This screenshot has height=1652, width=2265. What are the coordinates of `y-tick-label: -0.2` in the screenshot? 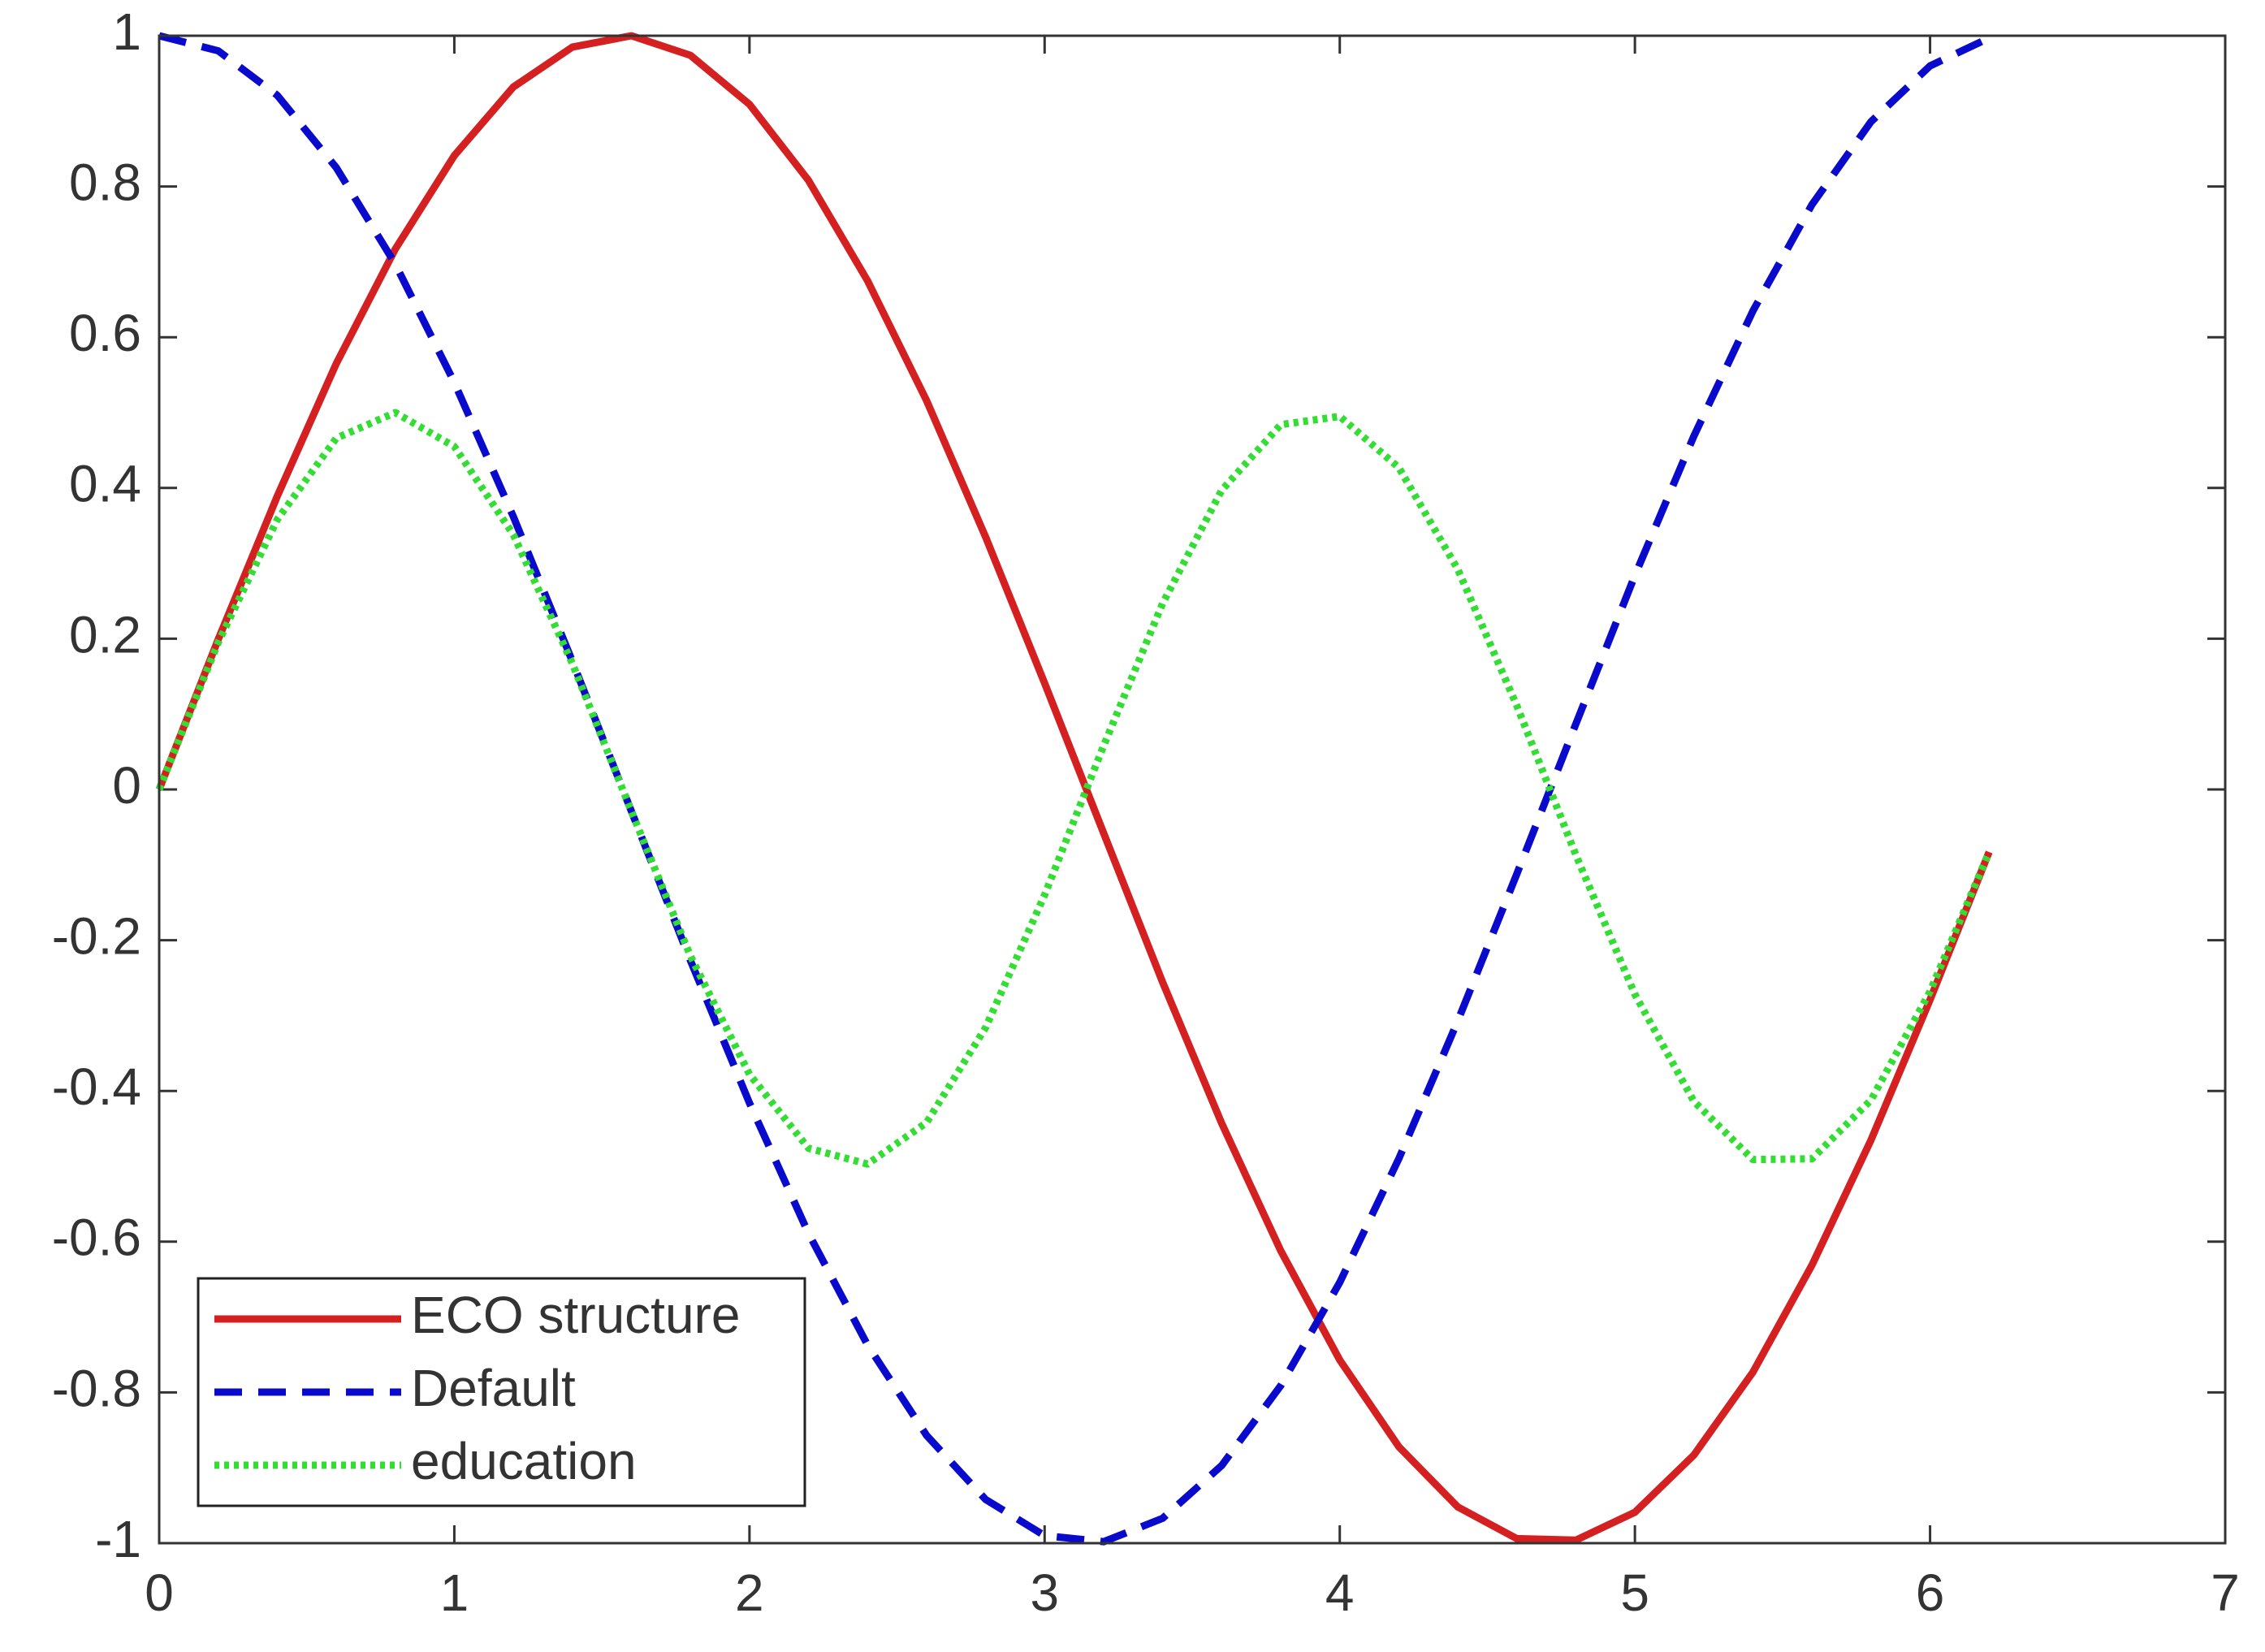 It's located at (96, 936).